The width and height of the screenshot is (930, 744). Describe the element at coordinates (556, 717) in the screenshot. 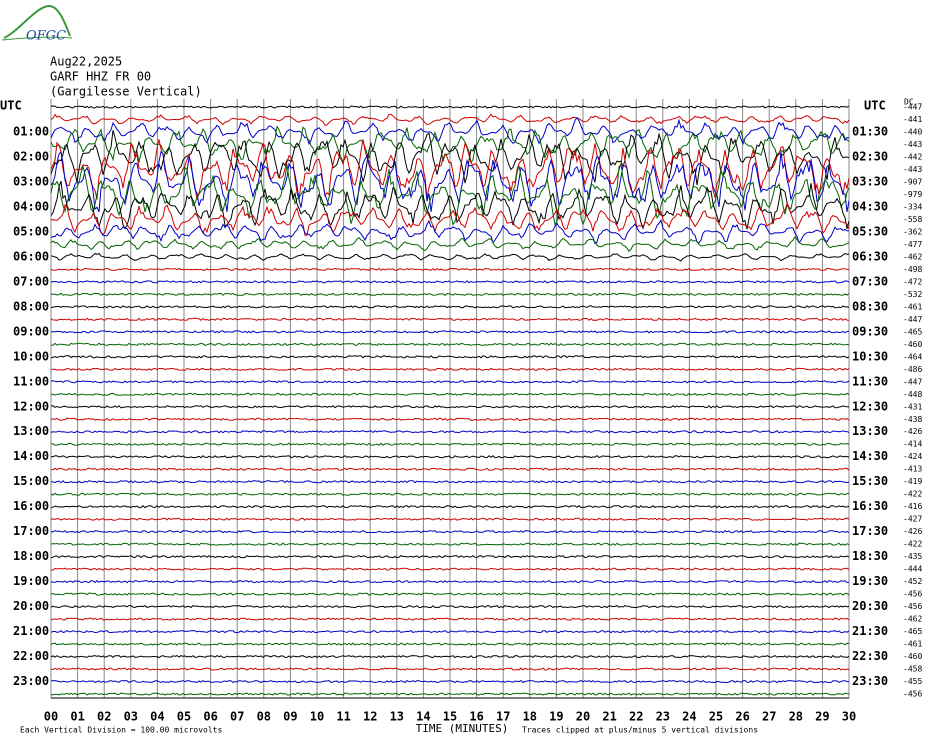

I see `x-tick-label: 19` at that location.